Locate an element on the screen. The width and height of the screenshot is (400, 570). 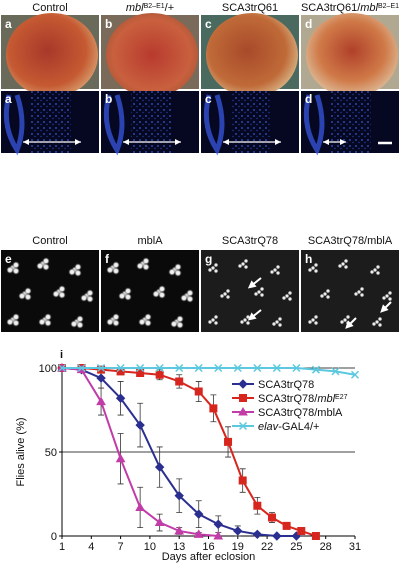
arrow is located at coordinates (254, 315).